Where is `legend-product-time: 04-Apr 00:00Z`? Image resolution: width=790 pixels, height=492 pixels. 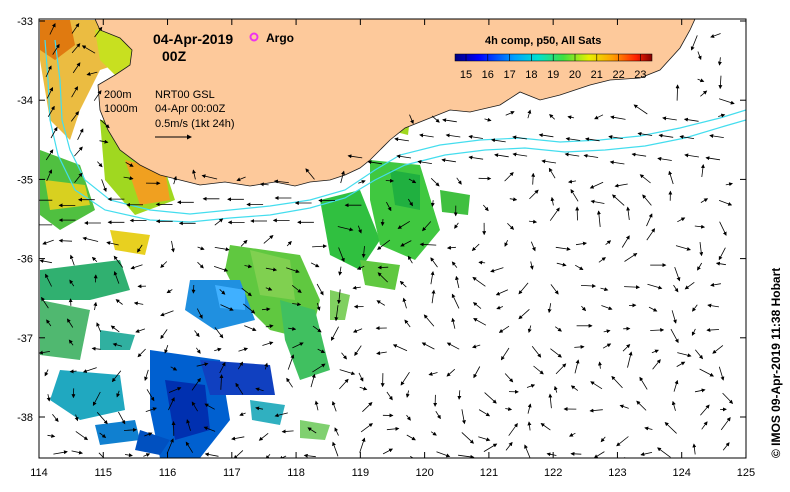
legend-product-time: 04-Apr 00:00Z is located at coordinates (190, 109).